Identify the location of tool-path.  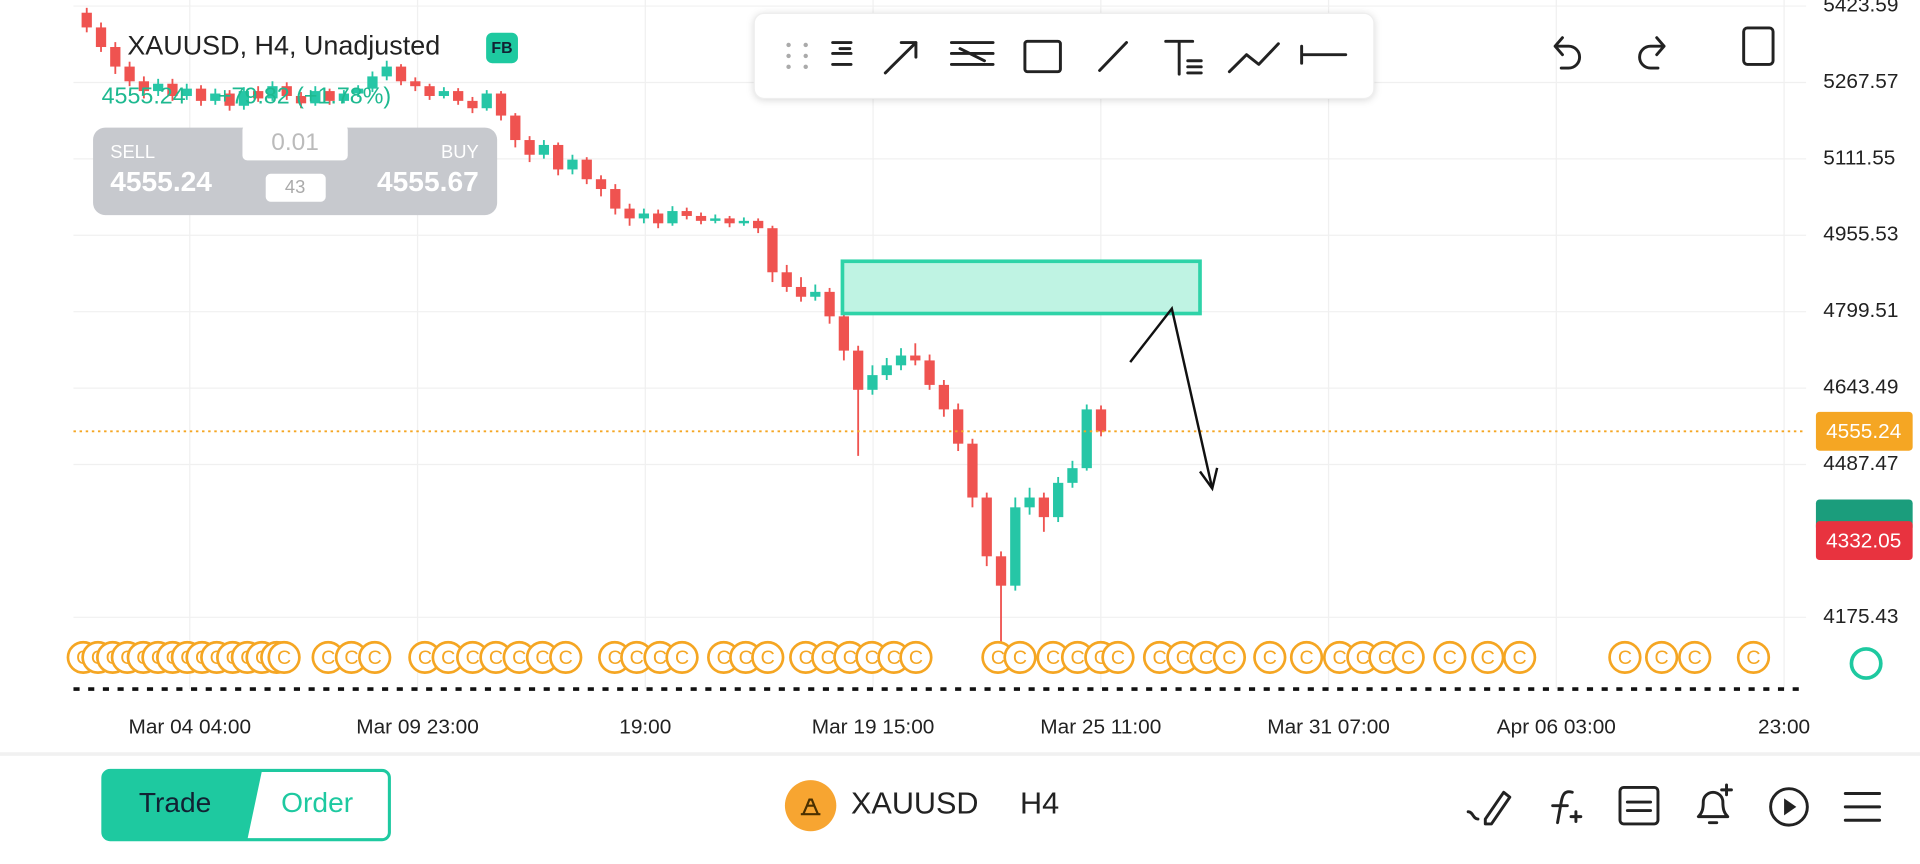
(1253, 58).